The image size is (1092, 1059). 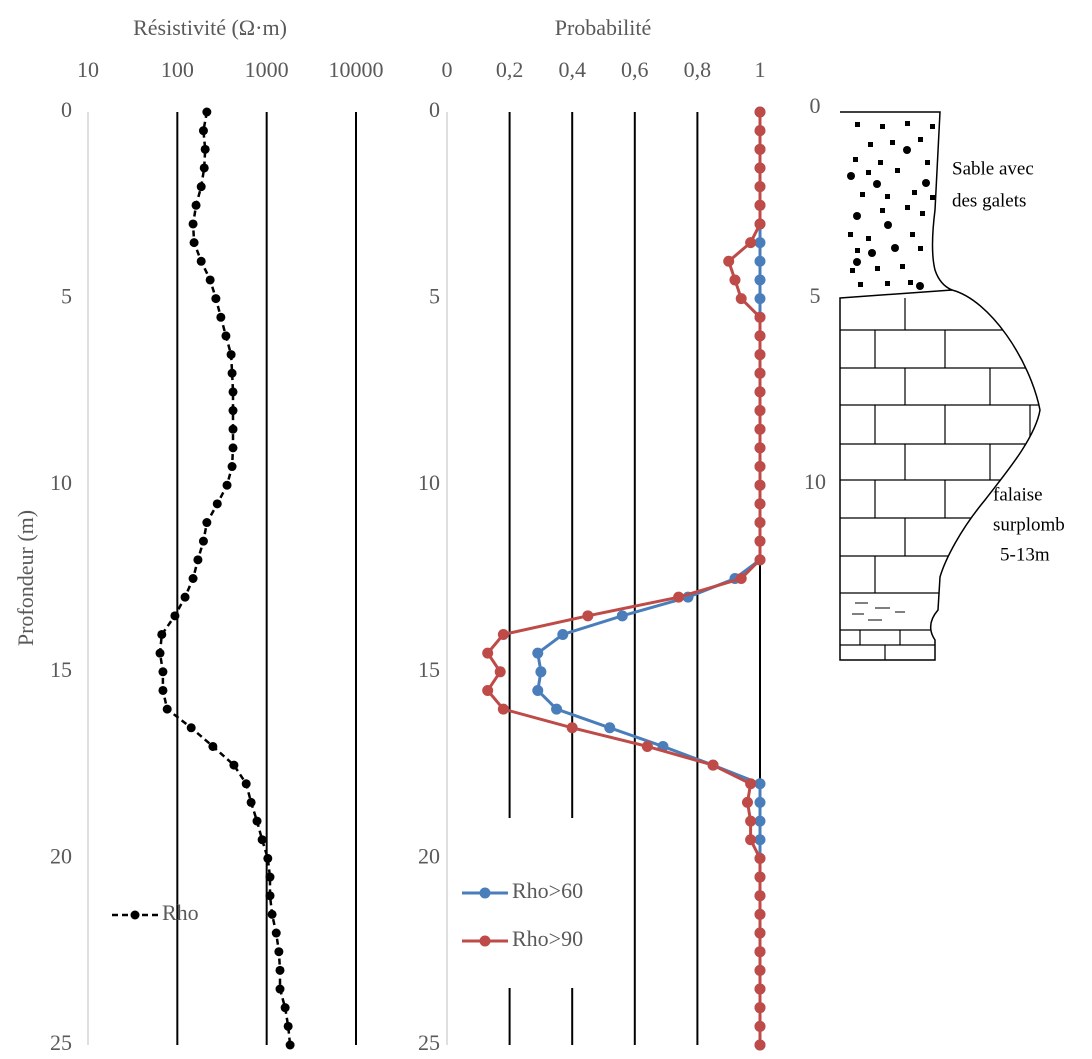 I want to click on x-tick-label: 10000, so click(x=356, y=69).